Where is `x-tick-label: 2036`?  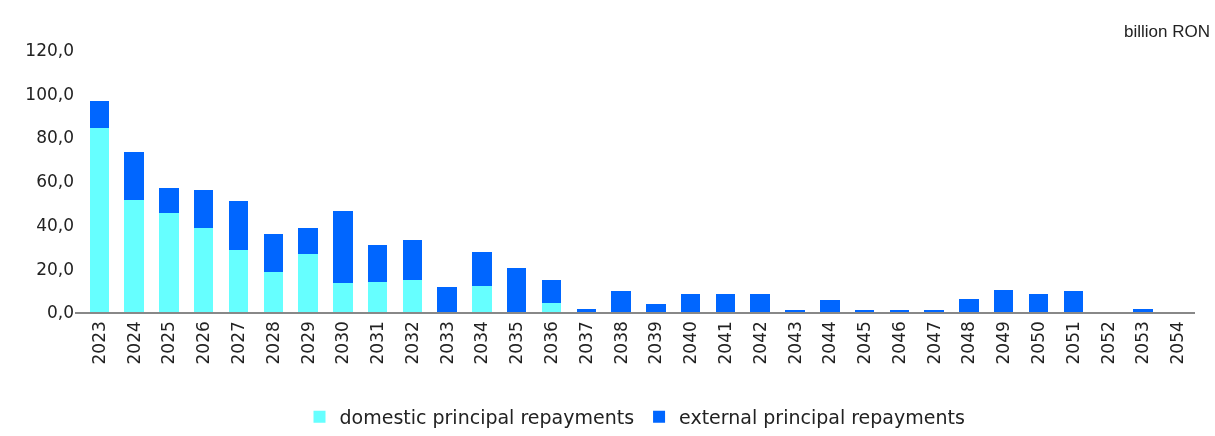
x-tick-label: 2036 is located at coordinates (551, 343).